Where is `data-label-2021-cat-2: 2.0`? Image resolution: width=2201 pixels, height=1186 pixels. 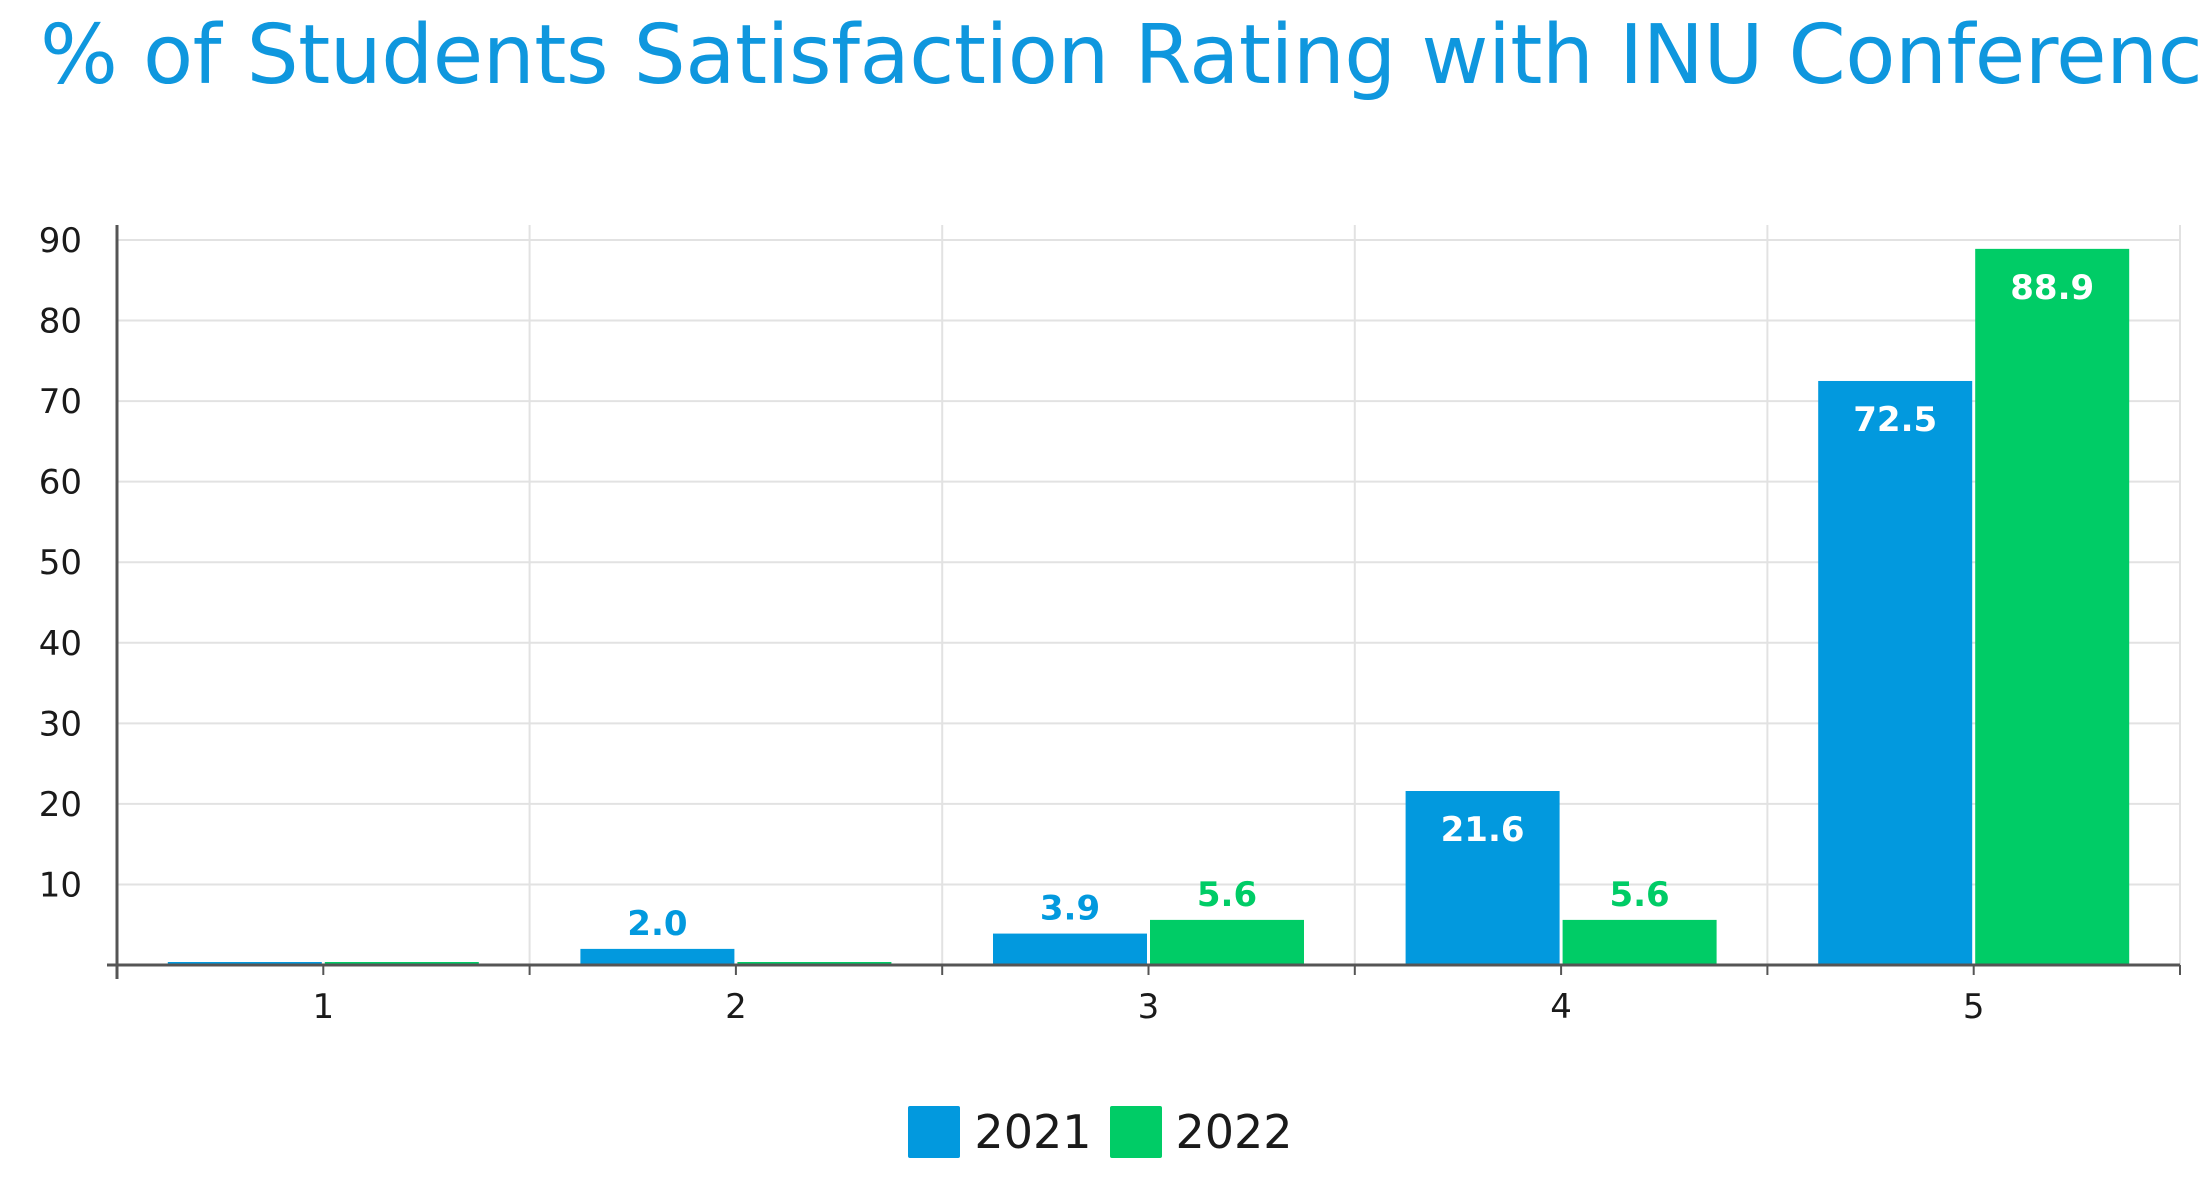
data-label-2021-cat-2: 2.0 is located at coordinates (657, 924).